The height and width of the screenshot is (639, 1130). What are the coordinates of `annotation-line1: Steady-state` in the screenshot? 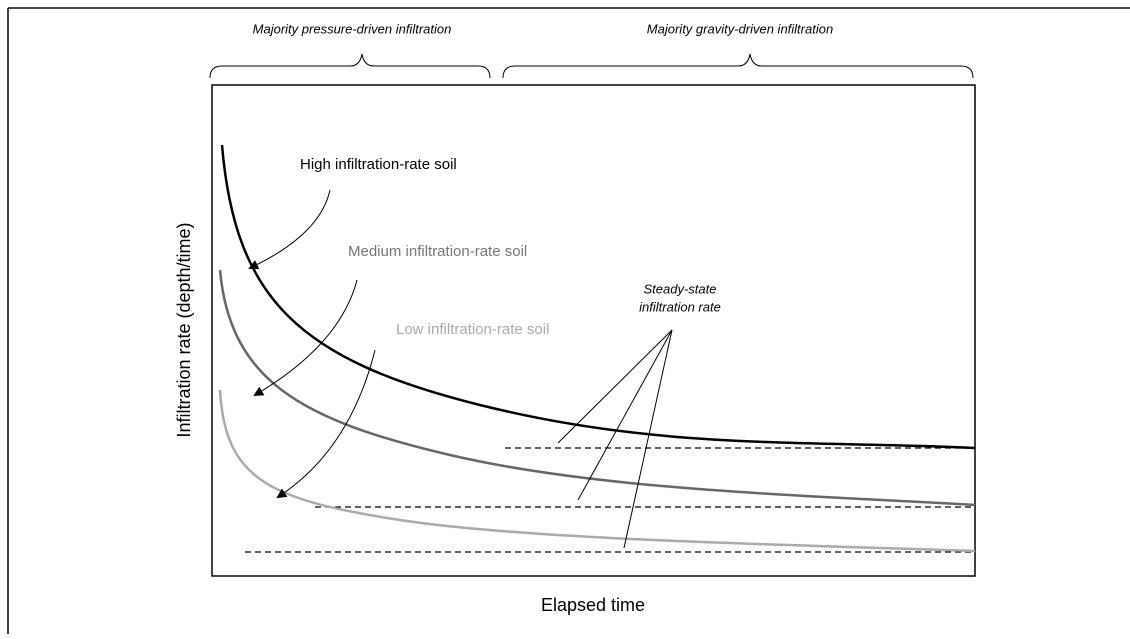 It's located at (680, 288).